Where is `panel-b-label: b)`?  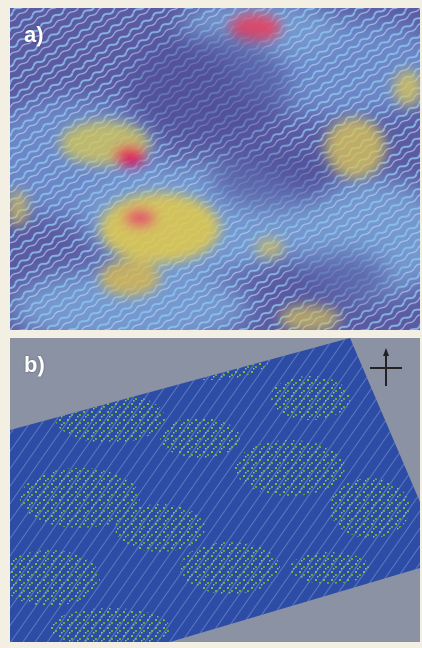
panel-b-label: b) is located at coordinates (34, 364).